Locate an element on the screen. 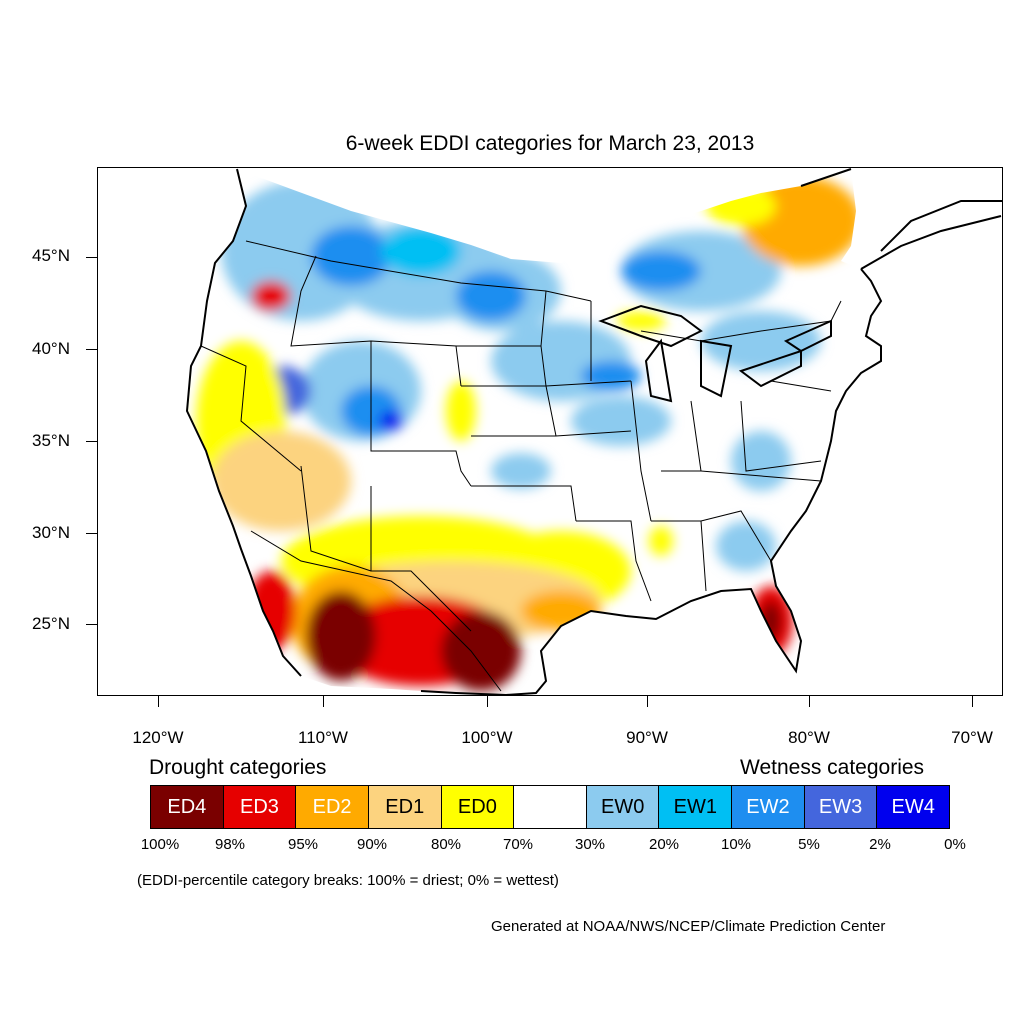 The image size is (1024, 1024). lon-tick-label: 110°W is located at coordinates (323, 737).